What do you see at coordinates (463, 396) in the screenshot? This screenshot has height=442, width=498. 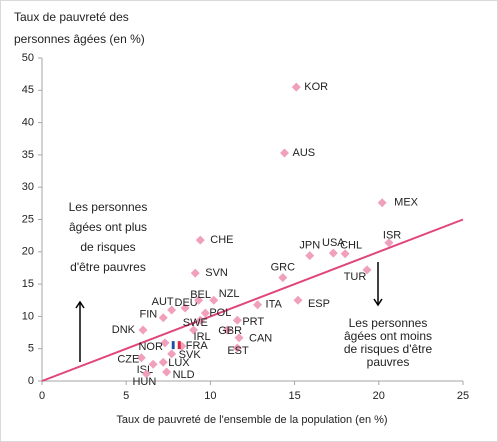 I see `x-tick-label: 25` at bounding box center [463, 396].